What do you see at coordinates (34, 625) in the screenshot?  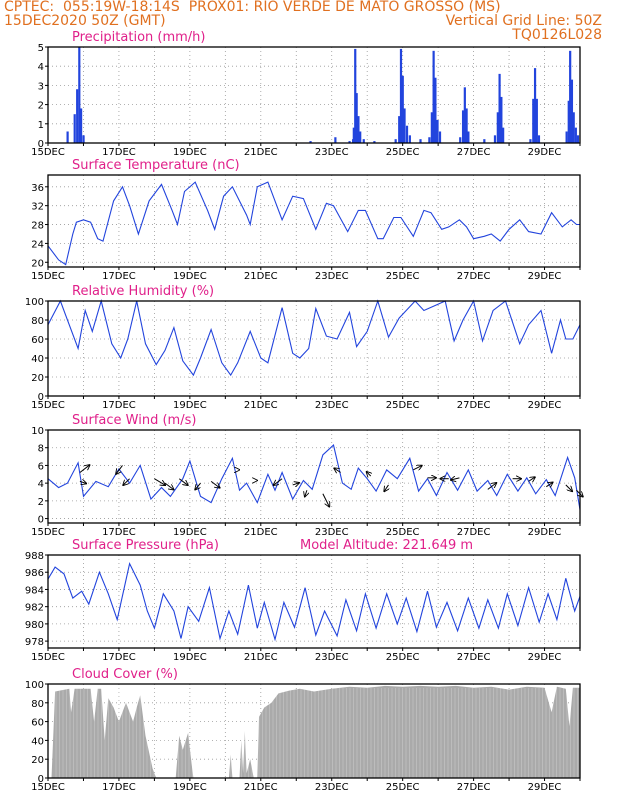 I see `y-tick-label: 980` at bounding box center [34, 625].